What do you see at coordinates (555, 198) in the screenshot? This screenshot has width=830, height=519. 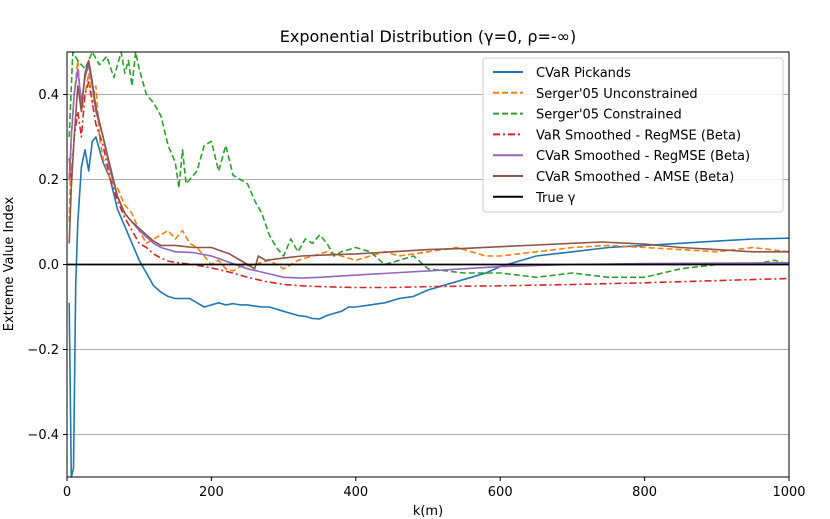 I see `legend-label: True γ` at bounding box center [555, 198].